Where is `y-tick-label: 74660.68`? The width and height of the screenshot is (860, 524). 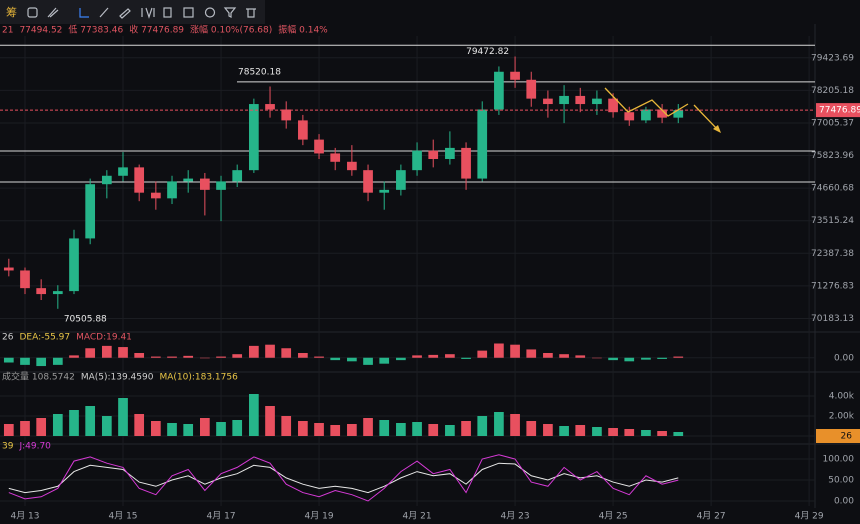
y-tick-label: 74660.68 is located at coordinates (832, 189).